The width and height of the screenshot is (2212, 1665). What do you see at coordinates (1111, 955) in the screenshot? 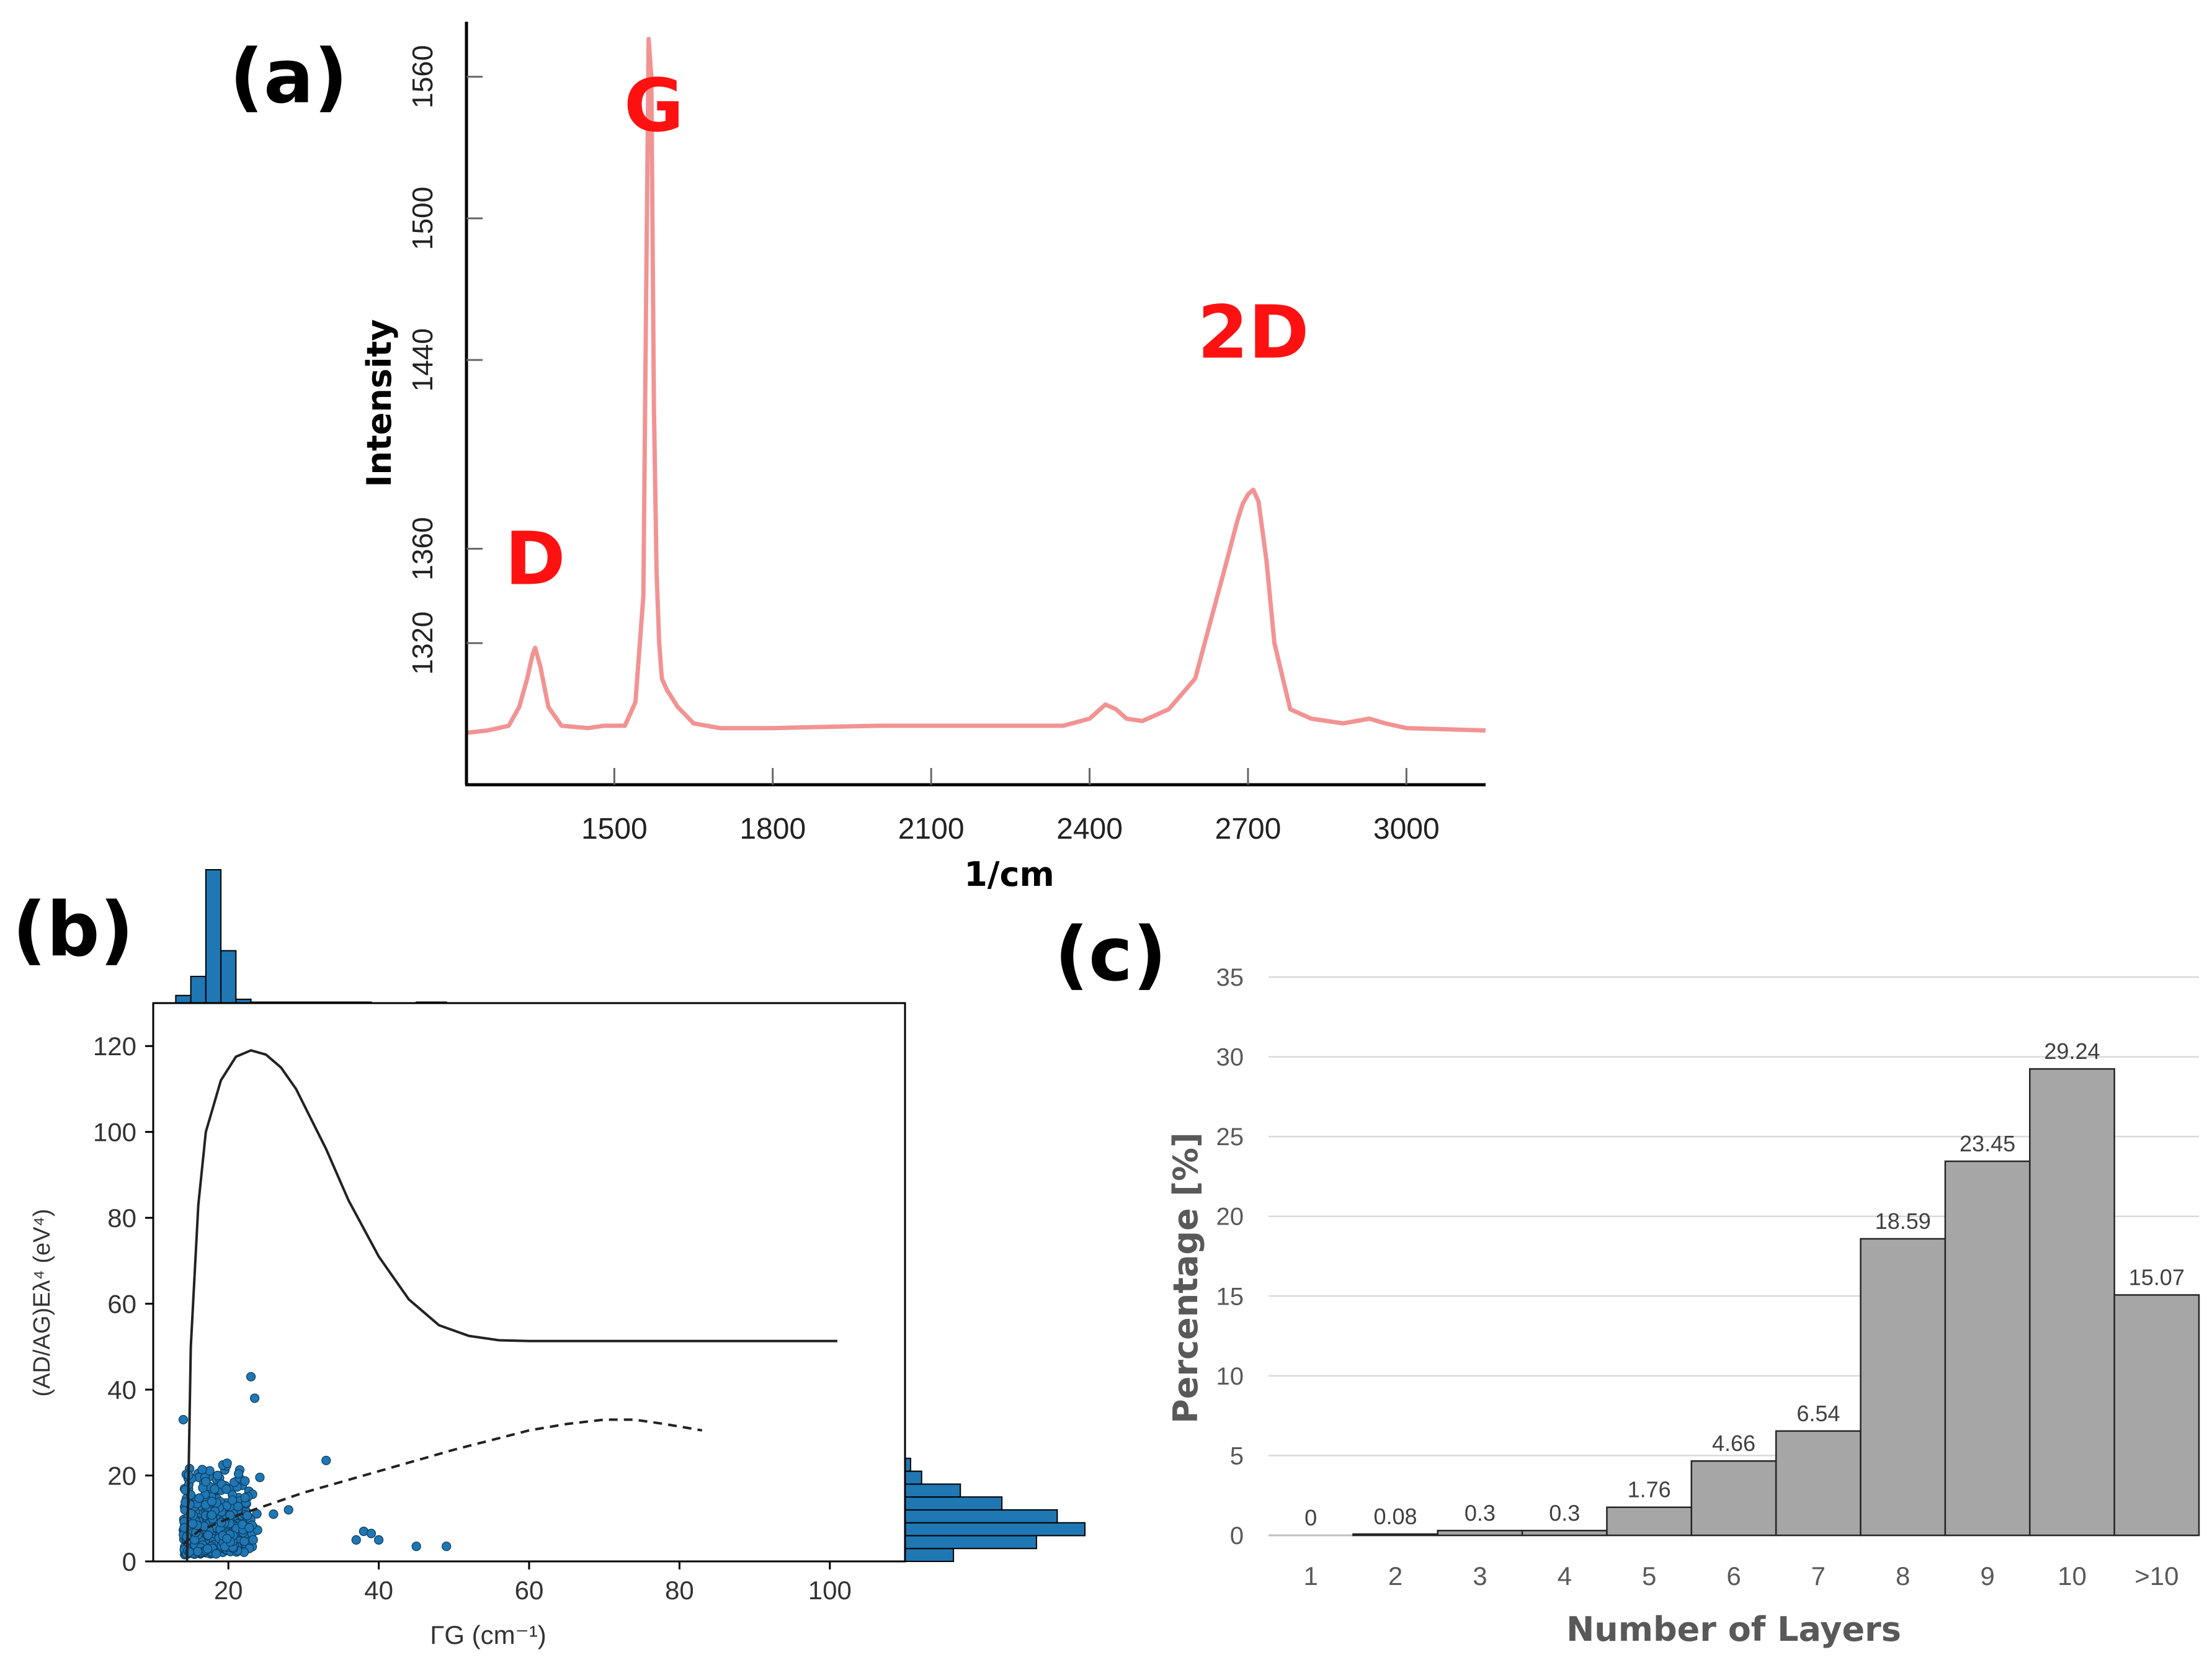
I see `panel-c-label: (c)` at bounding box center [1111, 955].